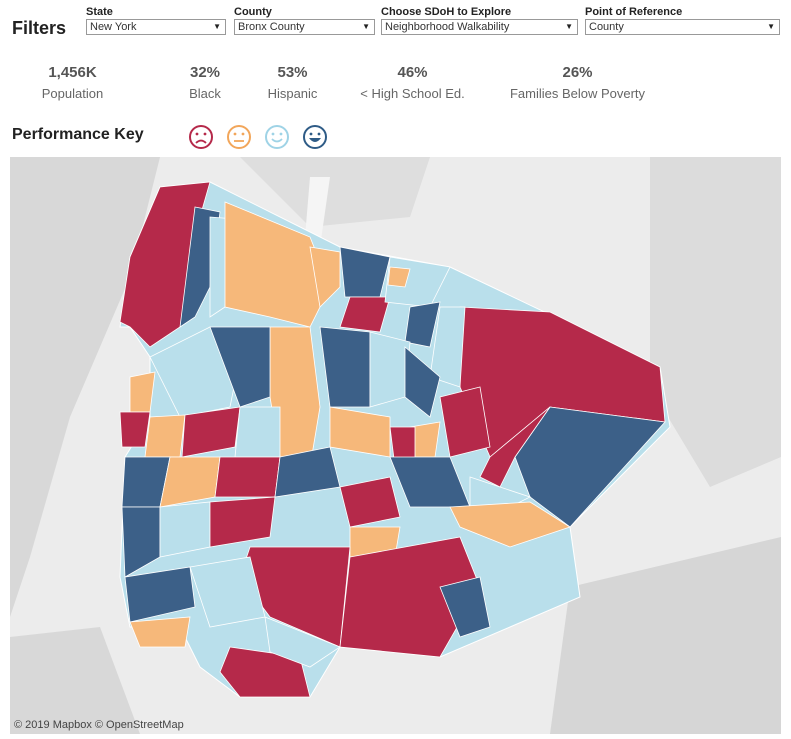 The height and width of the screenshot is (739, 791). Describe the element at coordinates (292, 83) in the screenshot. I see `stat-hispanic: 53% Hispanic` at that location.